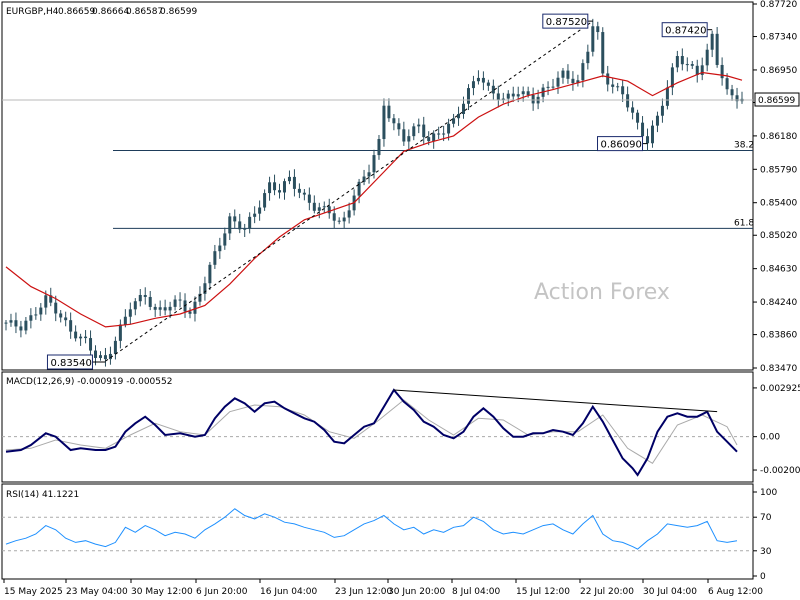 The image size is (800, 600). I want to click on price-tick-label: 0.86180, so click(778, 137).